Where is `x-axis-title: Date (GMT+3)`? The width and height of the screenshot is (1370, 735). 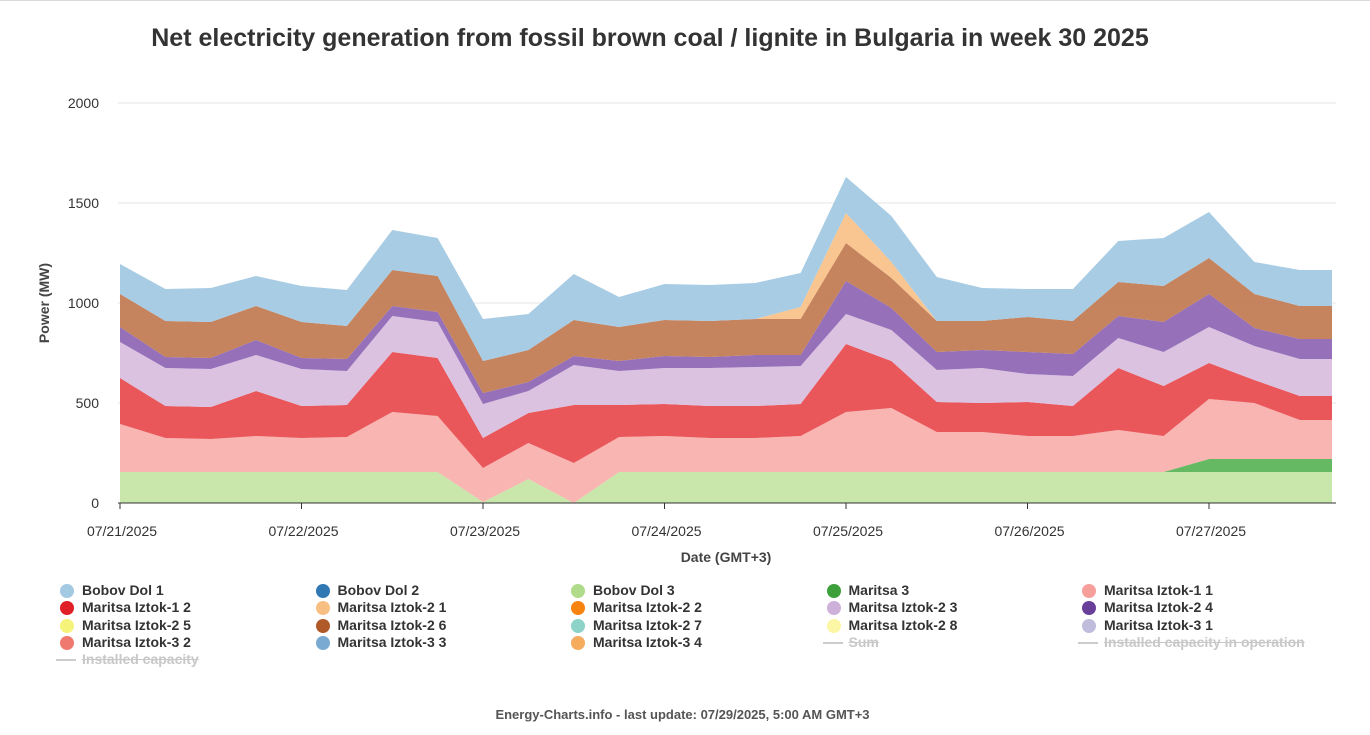
x-axis-title: Date (GMT+3) is located at coordinates (726, 557).